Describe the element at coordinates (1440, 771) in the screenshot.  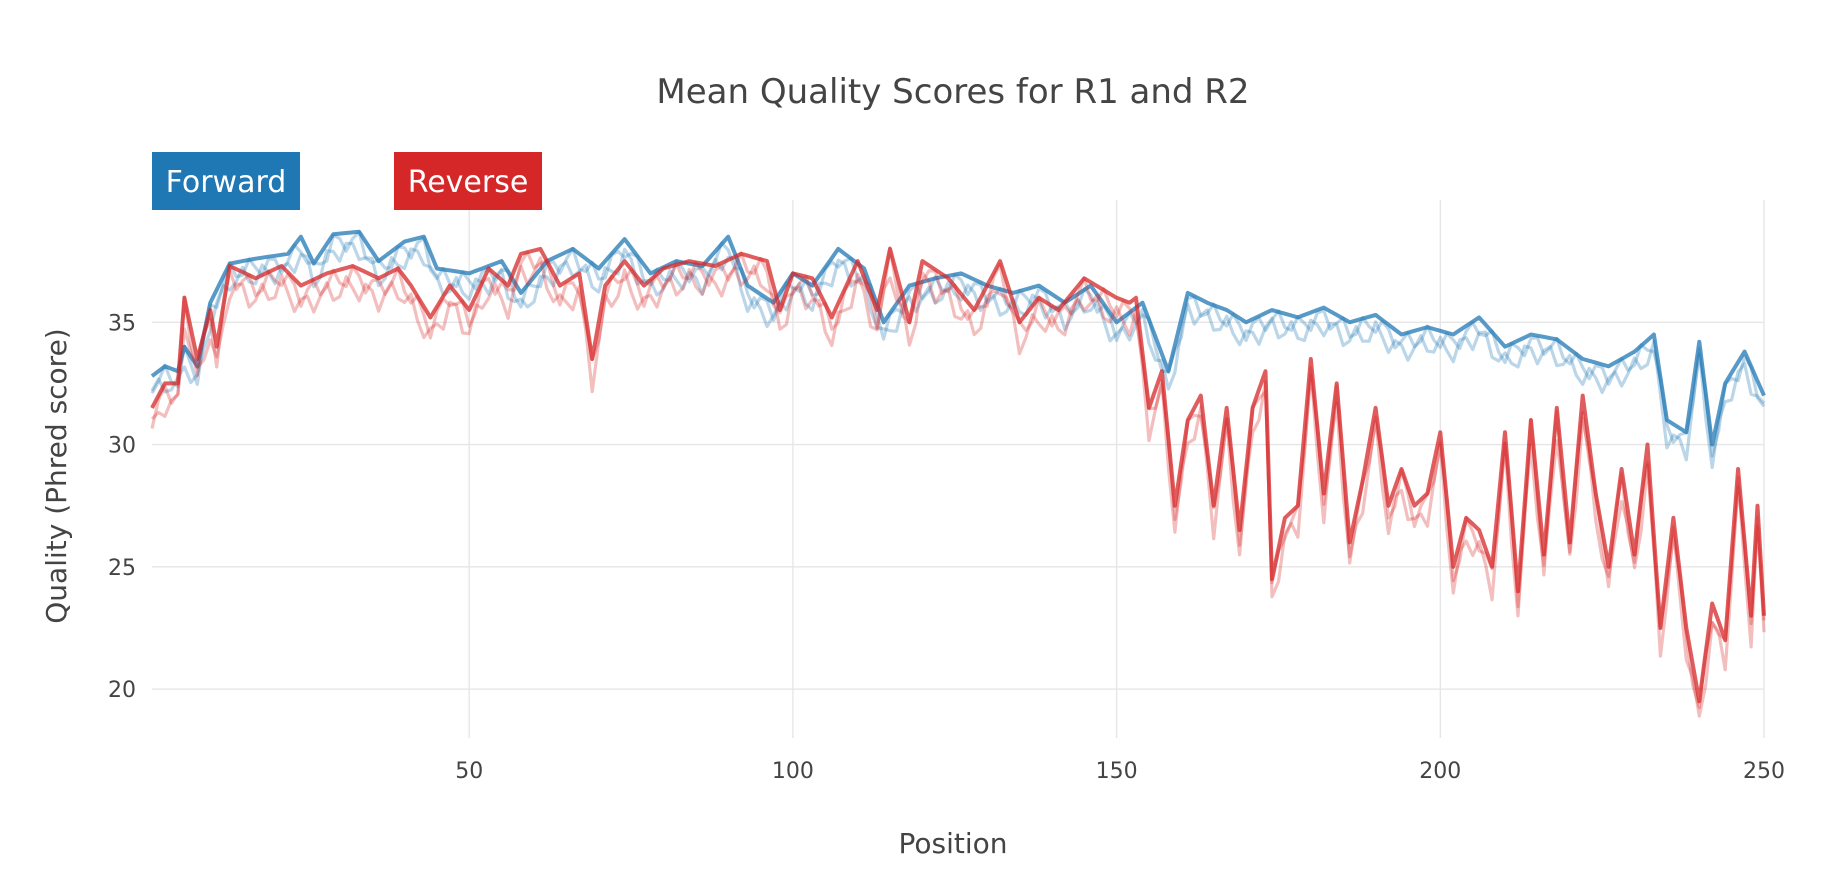
I see `x-tick-label-200: 200` at that location.